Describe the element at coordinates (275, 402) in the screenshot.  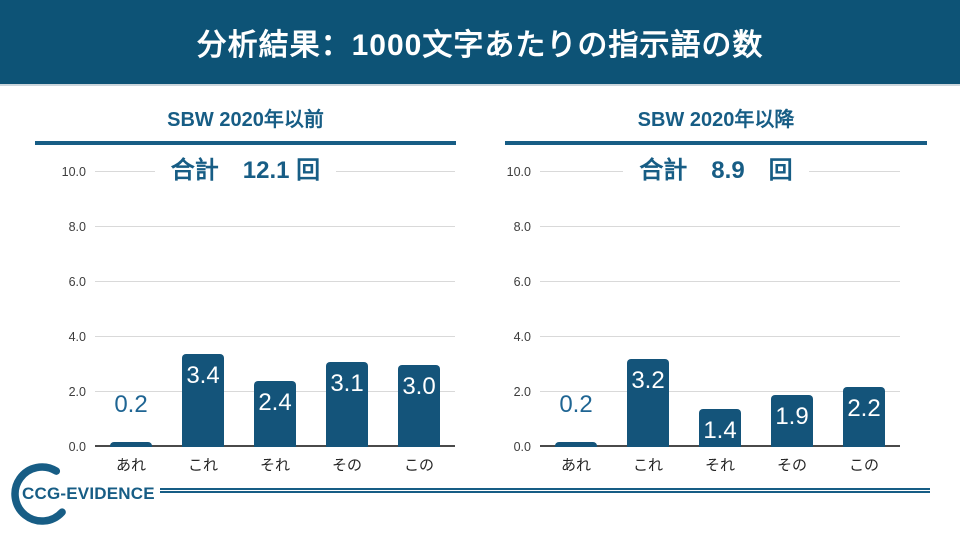
I see `bar-value-label: 2.4` at that location.